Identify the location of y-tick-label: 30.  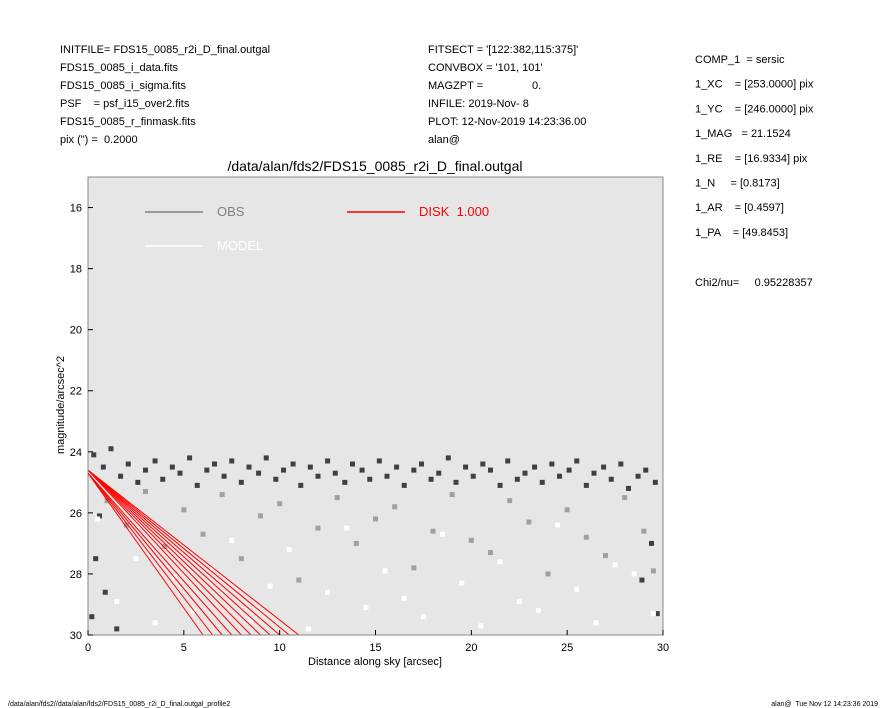
(76, 636).